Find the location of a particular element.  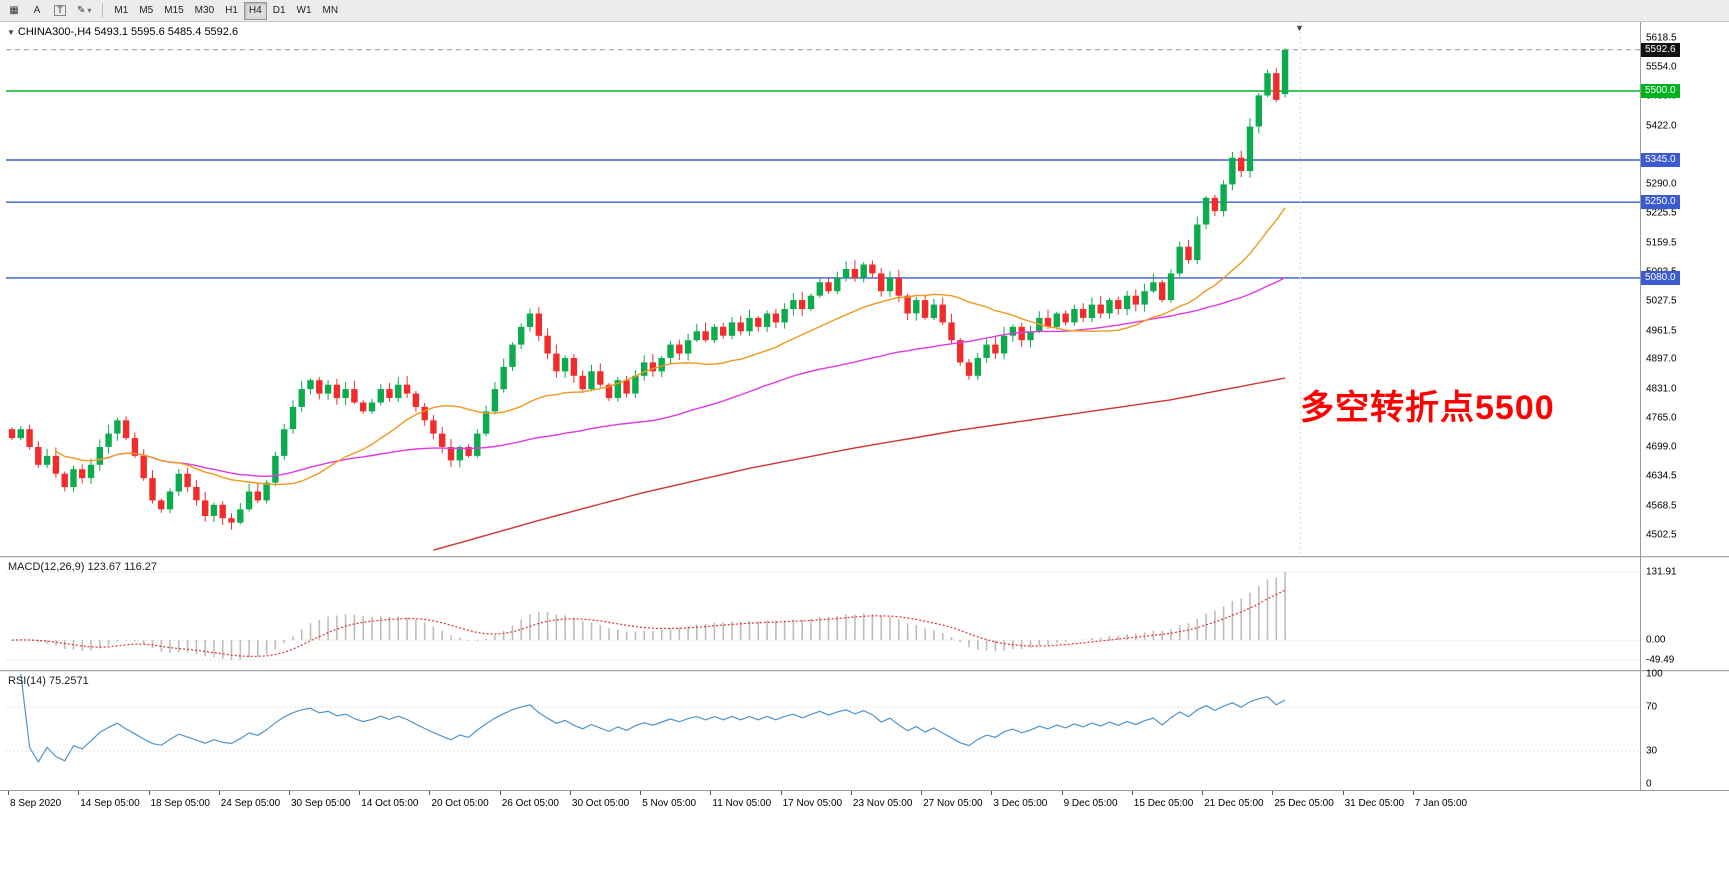

annotation-text: 多空转折点5500 is located at coordinates (1427, 408).